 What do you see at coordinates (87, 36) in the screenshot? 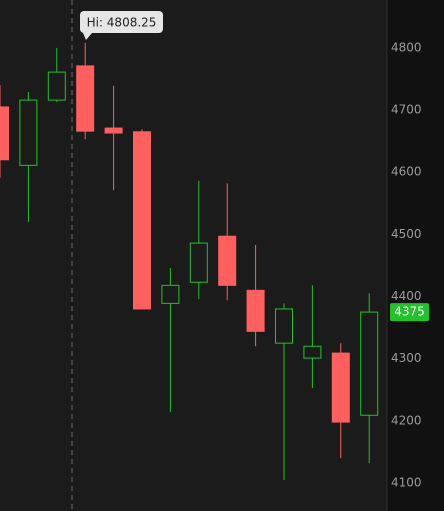
I see `tooltip-pointer` at bounding box center [87, 36].